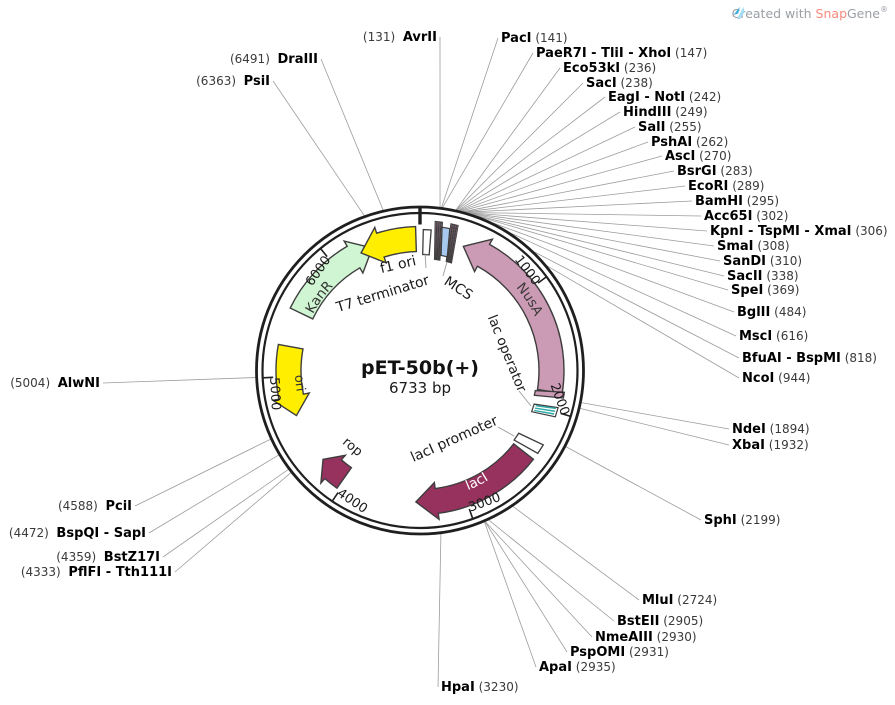 The image size is (895, 705). What do you see at coordinates (108, 557) in the screenshot?
I see `site-label-BstZ17I: (4359) BstZ17I` at bounding box center [108, 557].